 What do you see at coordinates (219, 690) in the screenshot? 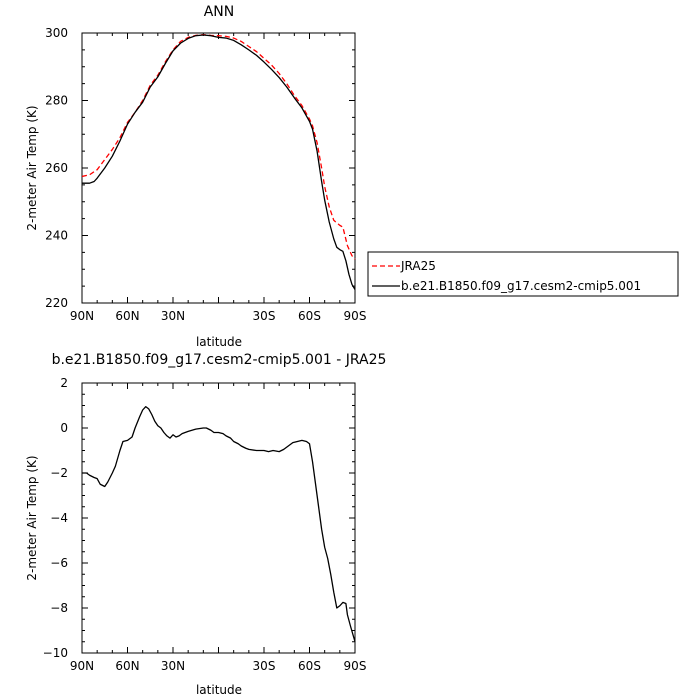
I see `chart-bottom-xlabel: latitude` at bounding box center [219, 690].